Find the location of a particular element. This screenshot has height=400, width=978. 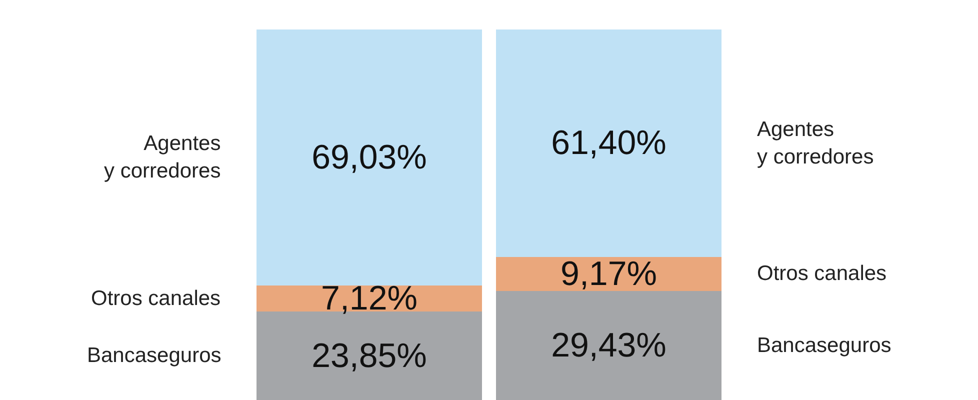

data-label: 7,12% is located at coordinates (369, 298).